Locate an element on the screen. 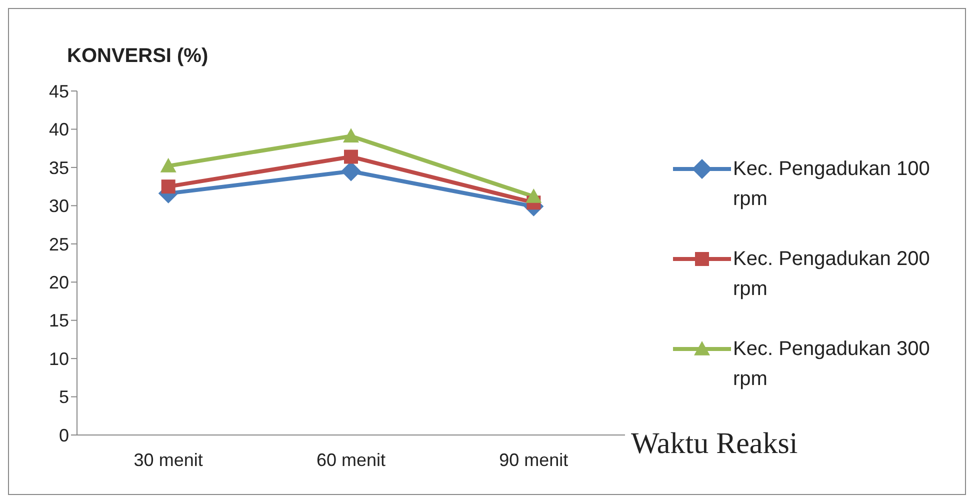  x-tick-label: 30 menit is located at coordinates (168, 460).